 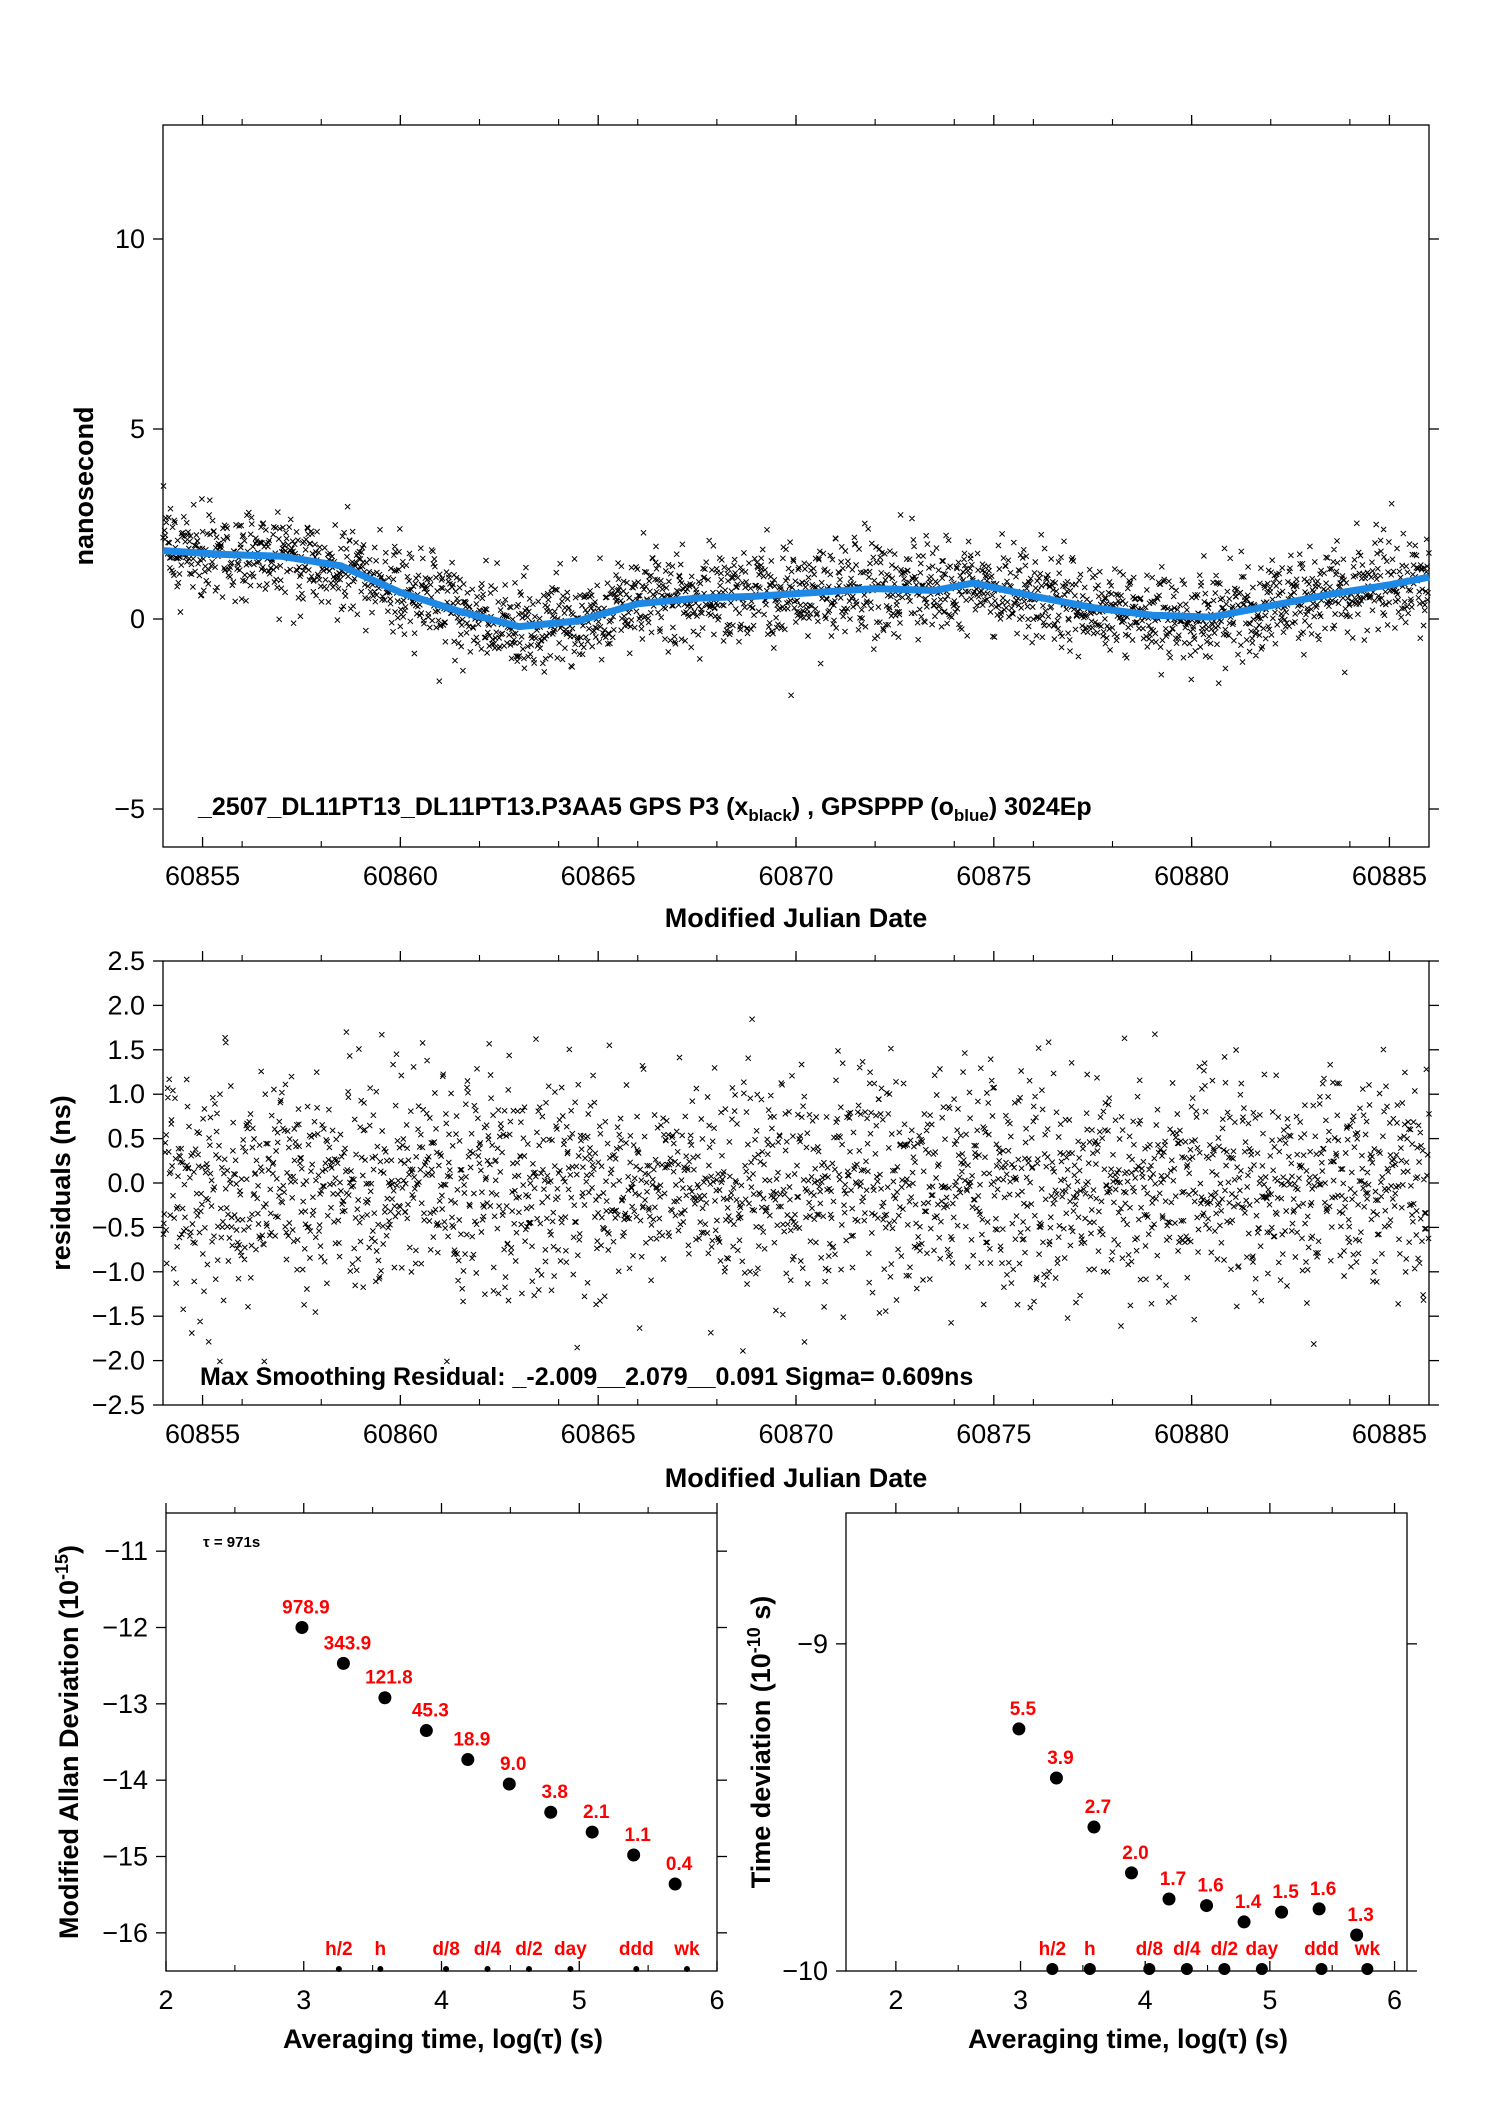 What do you see at coordinates (125, 1857) in the screenshot?
I see `y-tick-label: −15` at bounding box center [125, 1857].